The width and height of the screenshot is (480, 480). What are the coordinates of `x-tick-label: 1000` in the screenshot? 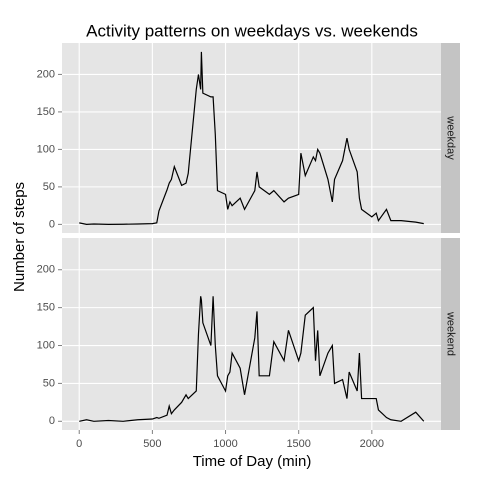 It's located at (225, 444).